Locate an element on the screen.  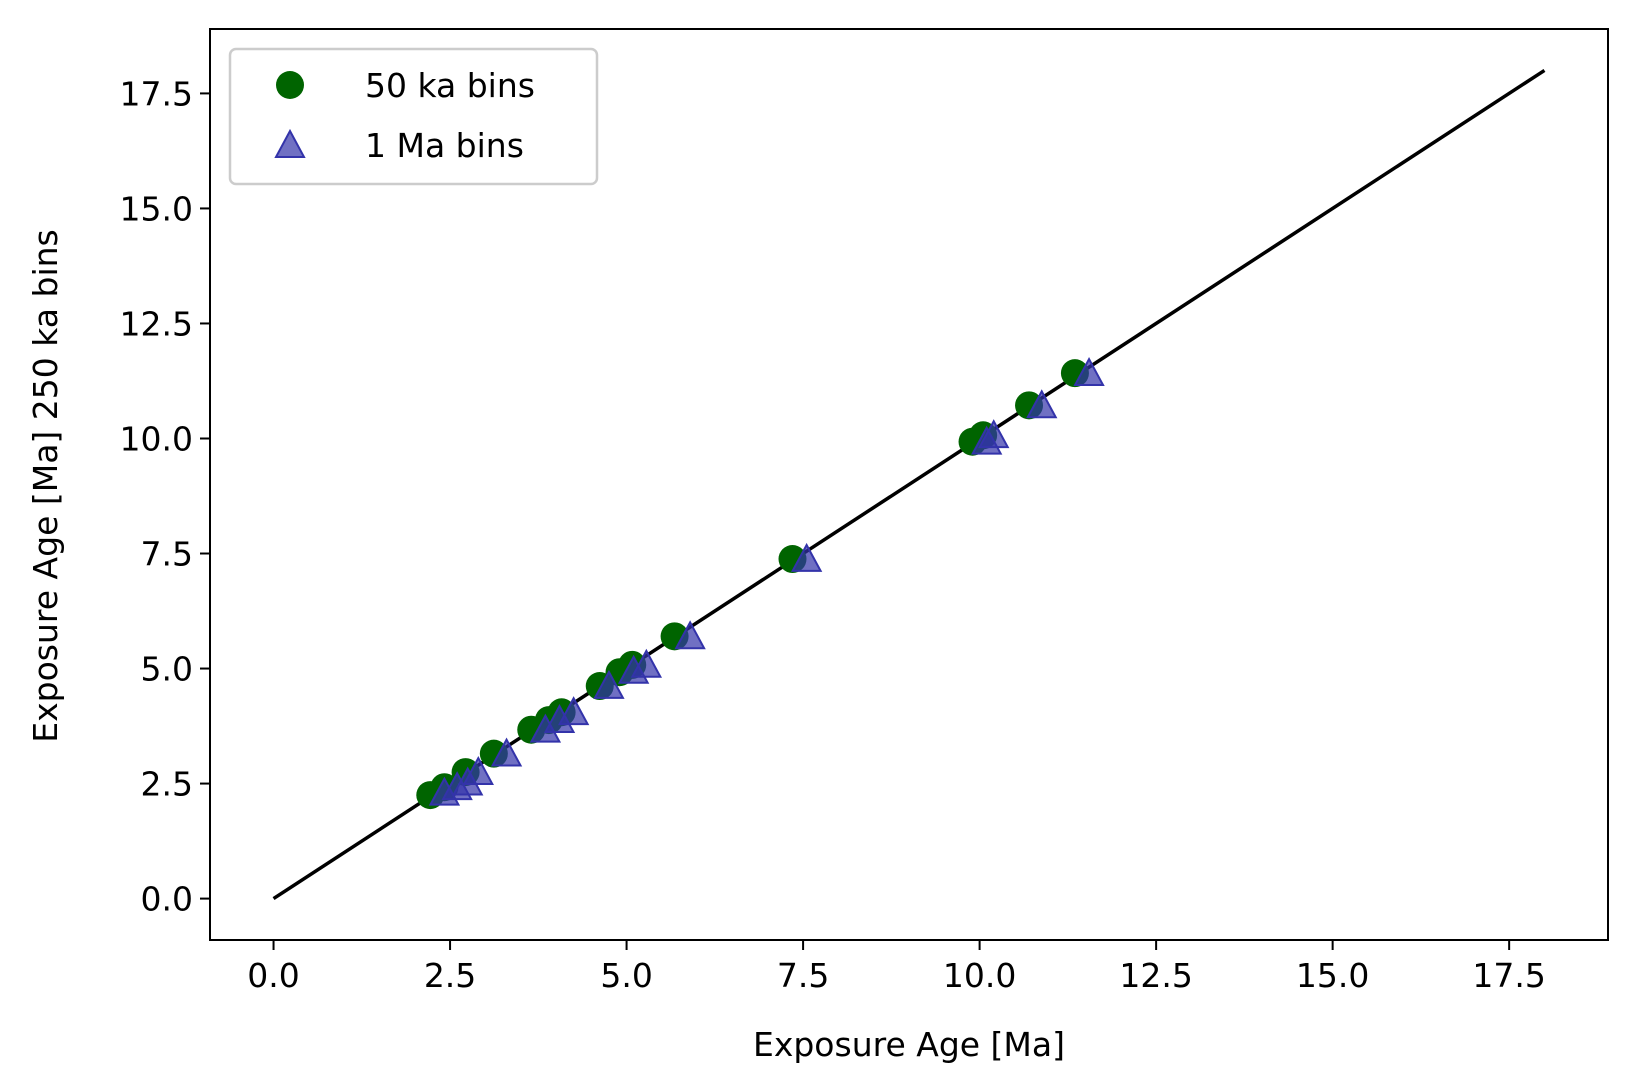
legend: 50 ka bins 1 Ma bins is located at coordinates (413, 116).